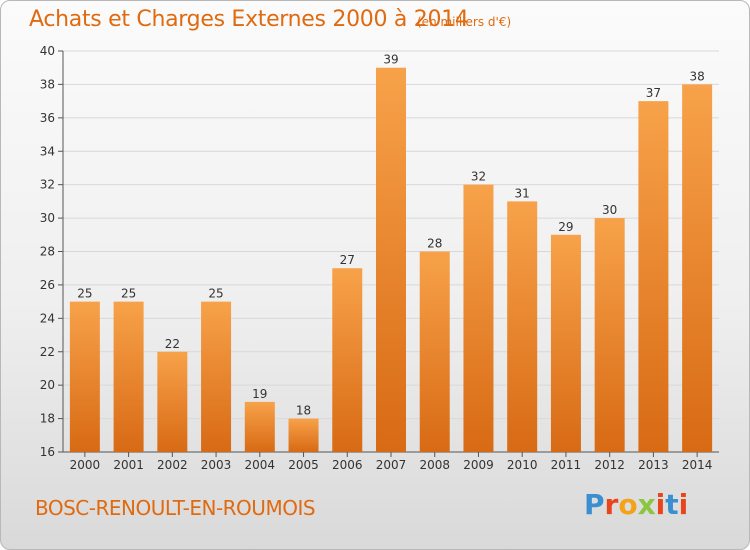 This screenshot has height=550, width=750. Describe the element at coordinates (653, 276) in the screenshot. I see `bar-2013` at that location.